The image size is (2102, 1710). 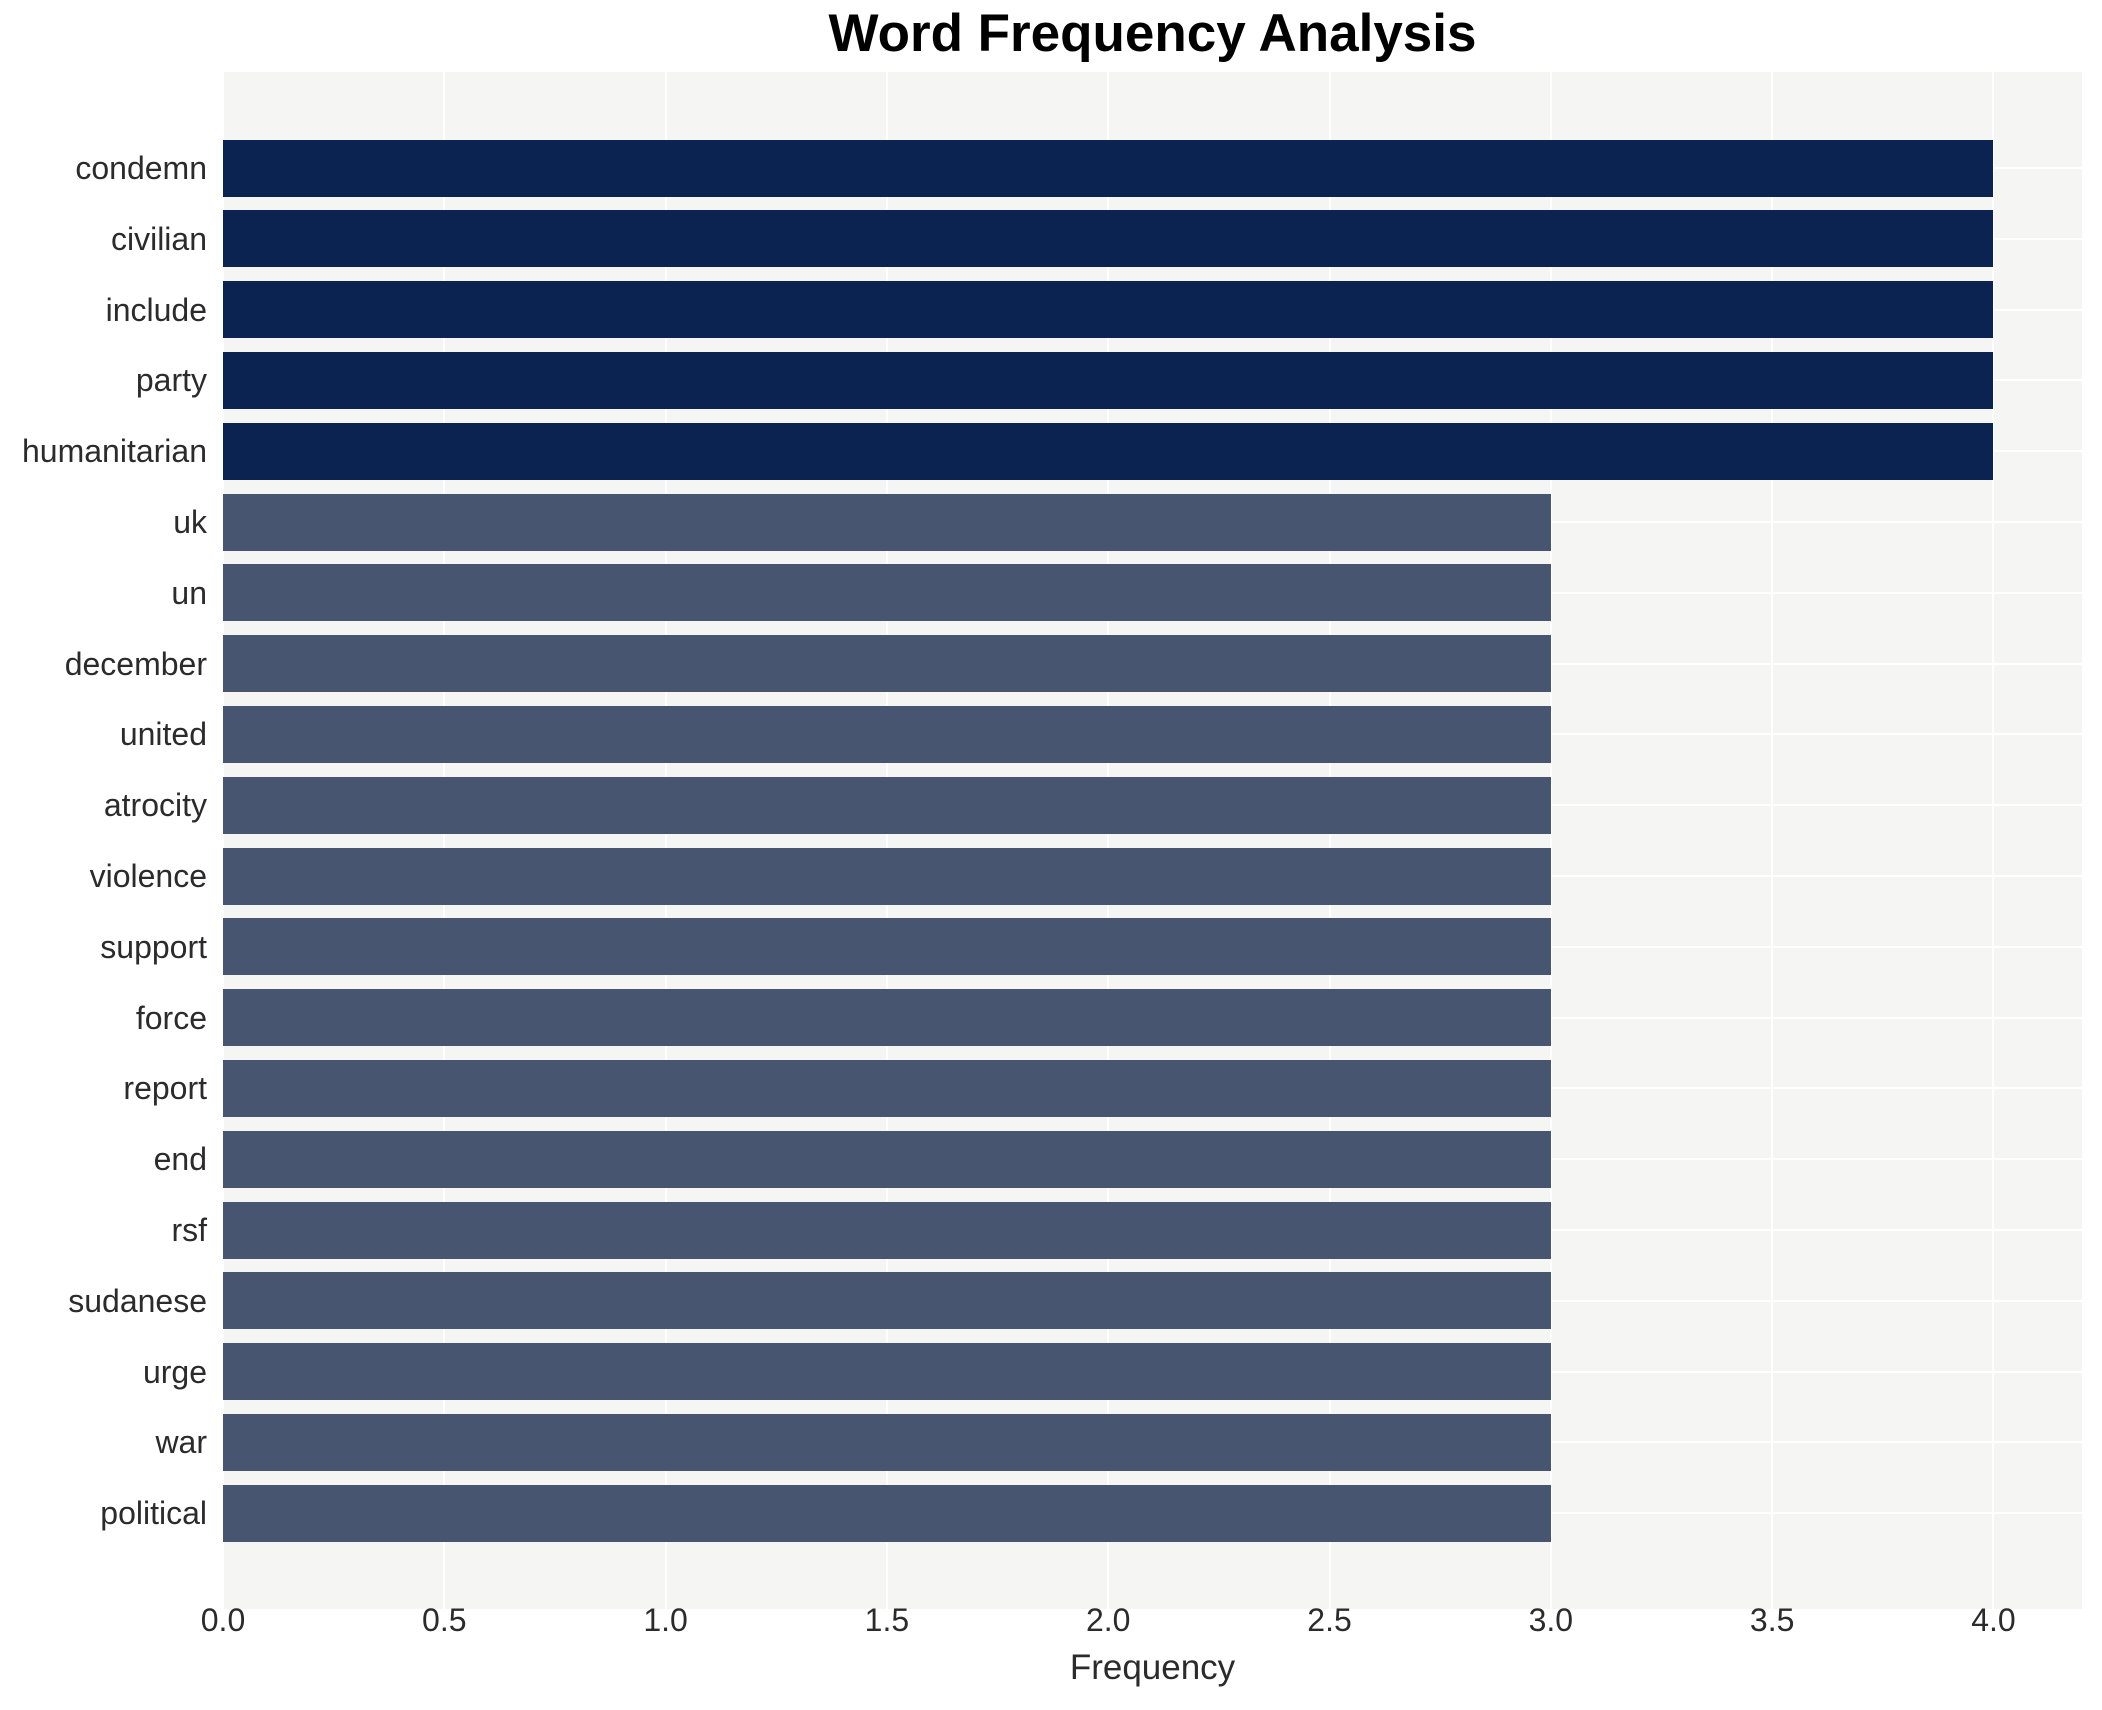 What do you see at coordinates (886, 840) in the screenshot?
I see `vertical-gridline-1.5` at bounding box center [886, 840].